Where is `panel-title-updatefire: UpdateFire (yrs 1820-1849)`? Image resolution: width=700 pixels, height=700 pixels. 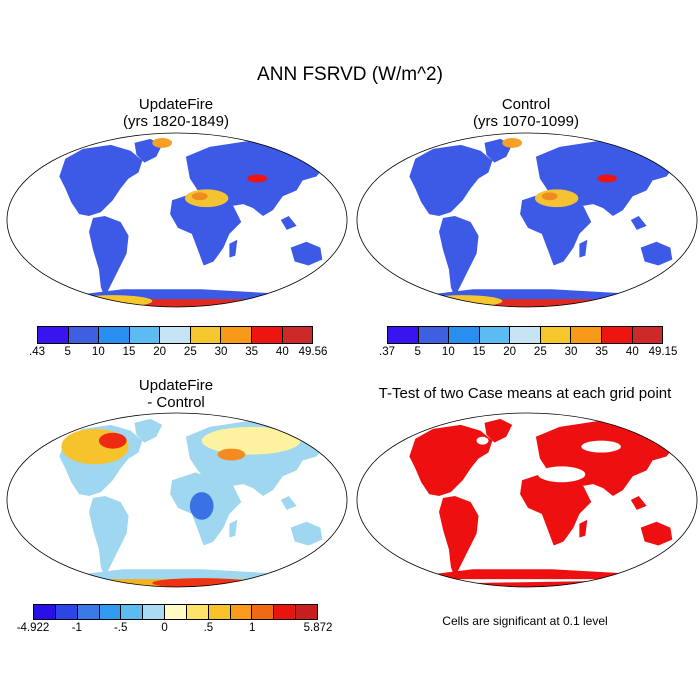
panel-title-updatefire: UpdateFire (yrs 1820-1849) is located at coordinates (176, 113).